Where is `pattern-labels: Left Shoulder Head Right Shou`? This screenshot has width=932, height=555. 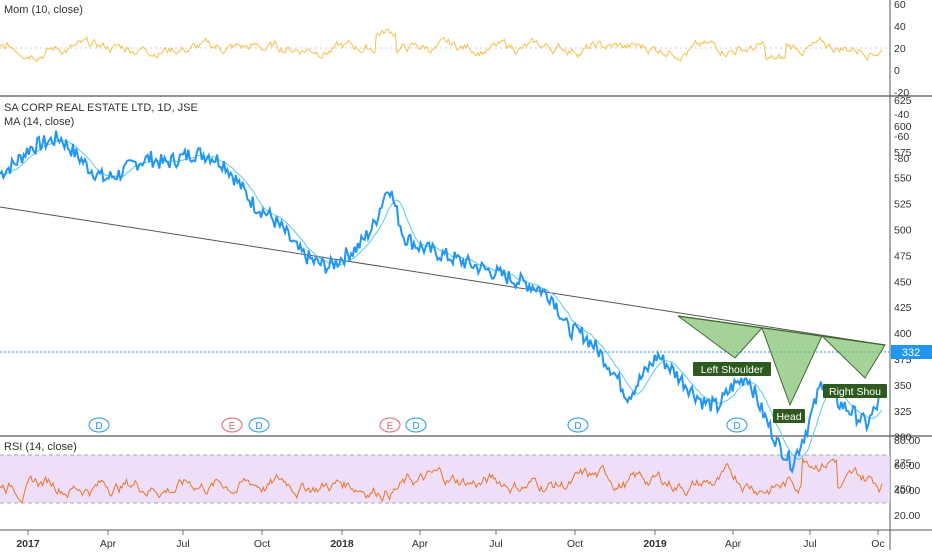
pattern-labels: Left Shoulder Head Right Shou is located at coordinates (790, 392).